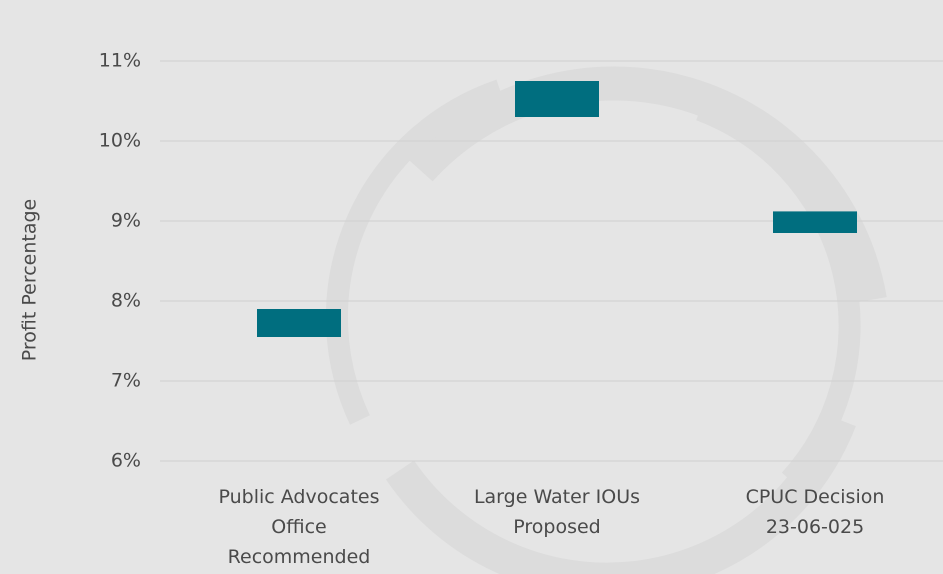 The width and height of the screenshot is (943, 574). What do you see at coordinates (126, 381) in the screenshot?
I see `y-tick-label: 7%` at bounding box center [126, 381].